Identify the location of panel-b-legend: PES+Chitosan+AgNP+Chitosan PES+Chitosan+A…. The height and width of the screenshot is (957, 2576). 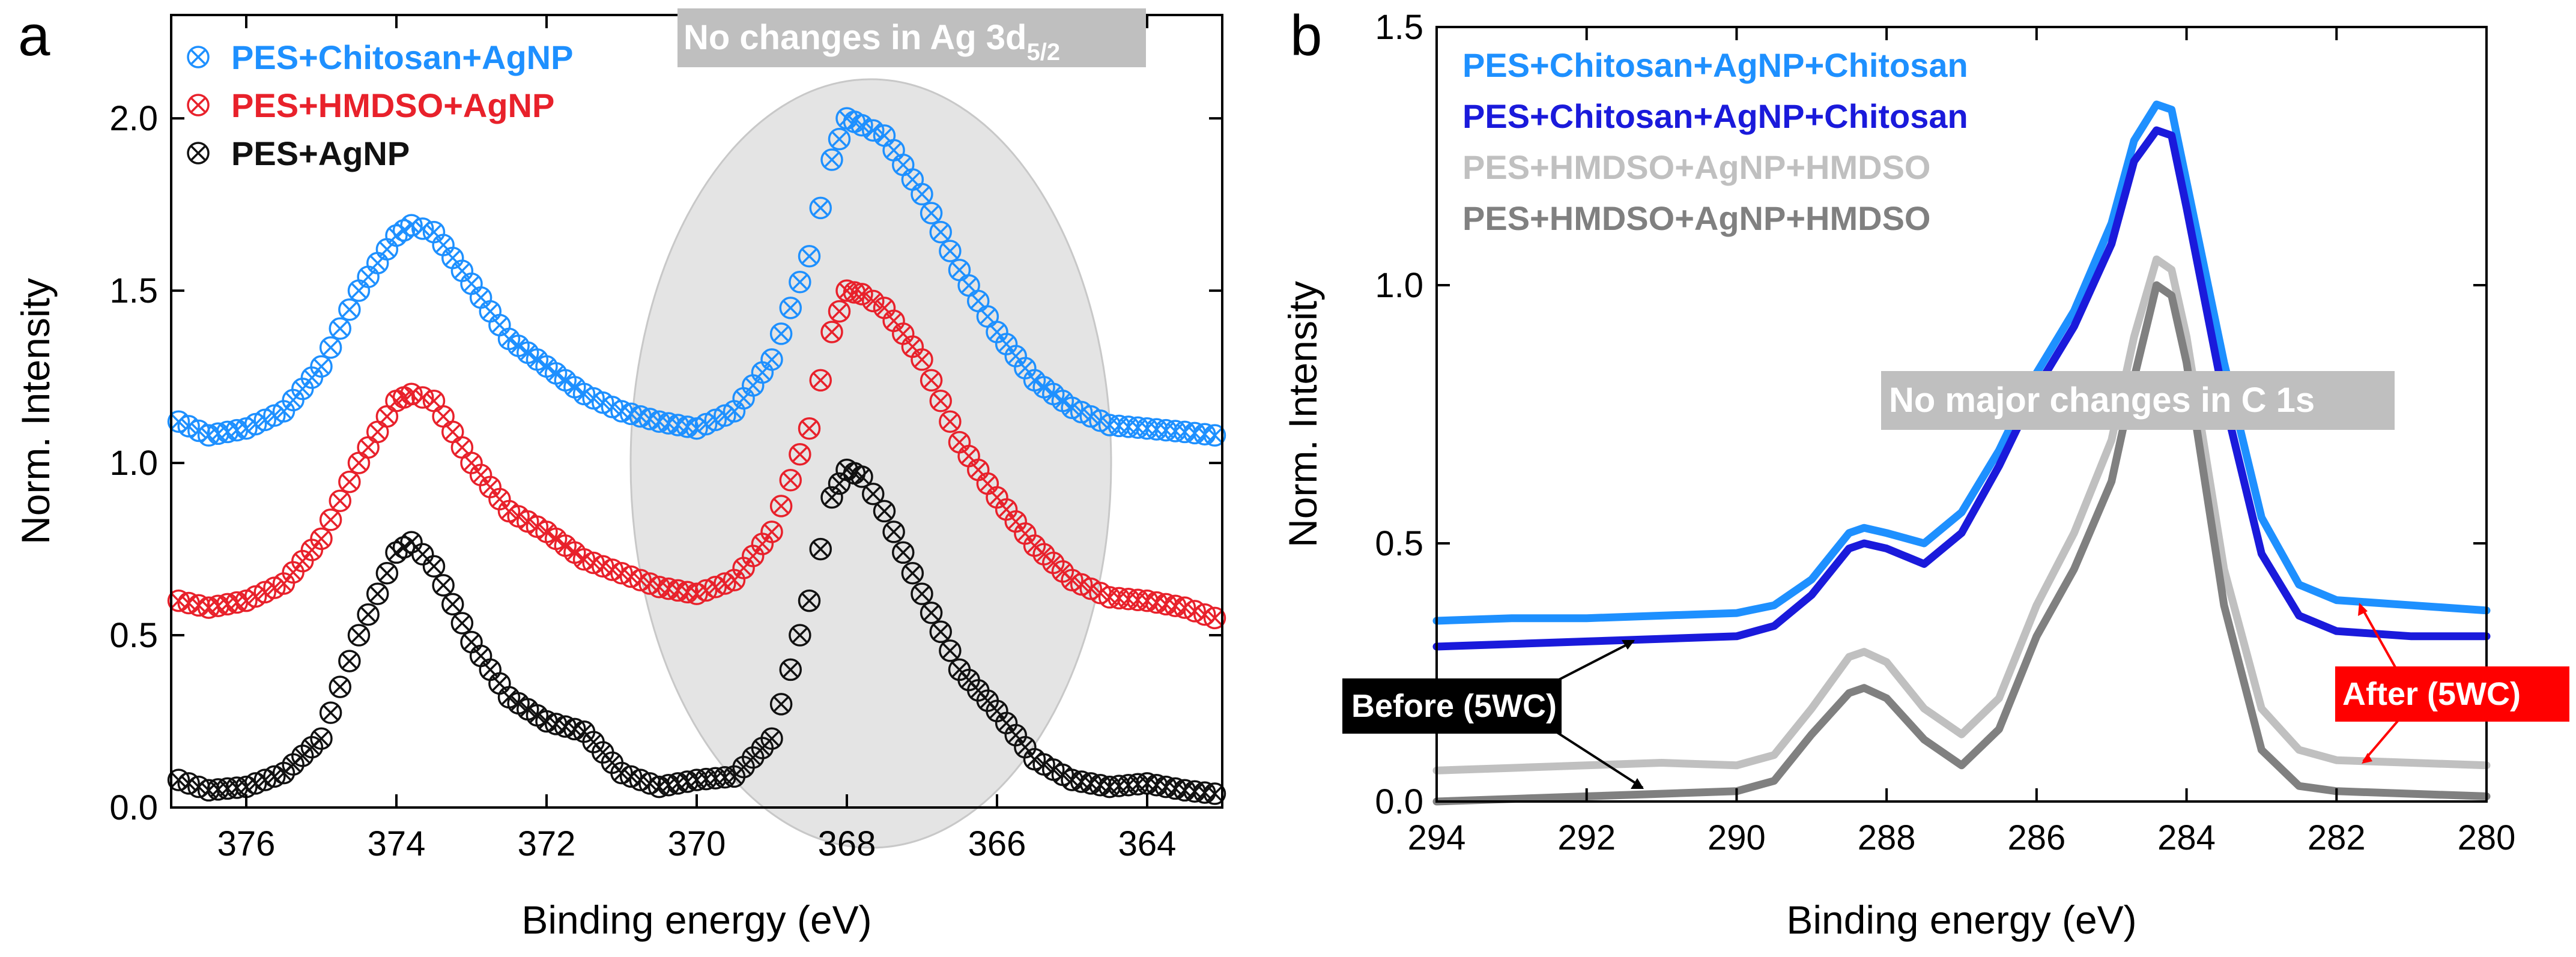
(1715, 141).